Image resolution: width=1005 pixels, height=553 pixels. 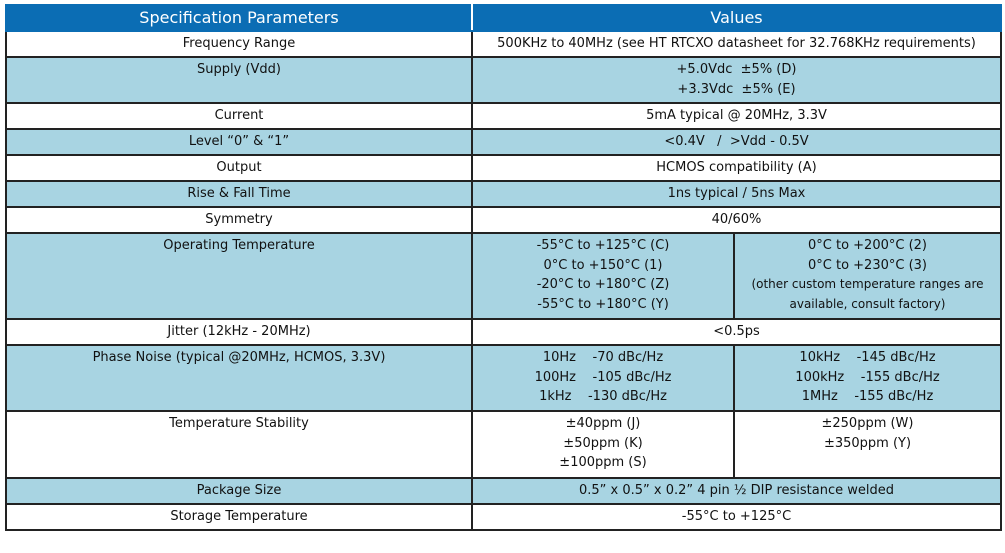 I want to click on table-row: Symmetry 40/60%, so click(x=503, y=220).